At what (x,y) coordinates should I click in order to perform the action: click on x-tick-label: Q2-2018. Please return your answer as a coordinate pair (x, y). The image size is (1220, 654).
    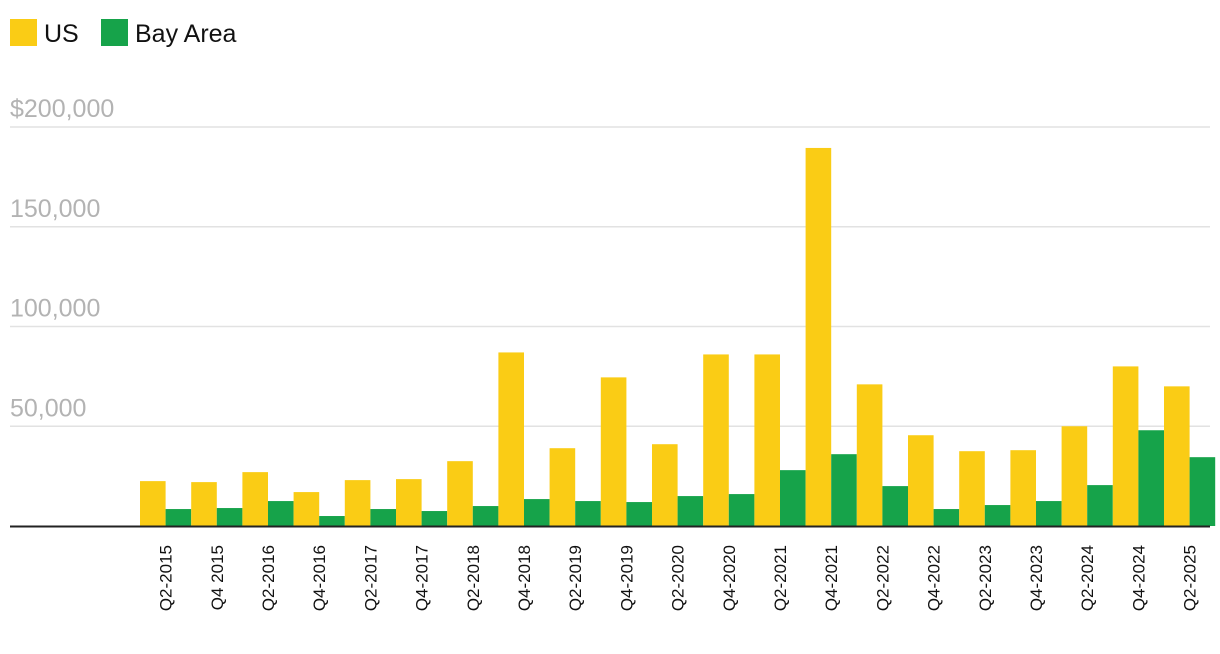
    Looking at the image, I should click on (473, 578).